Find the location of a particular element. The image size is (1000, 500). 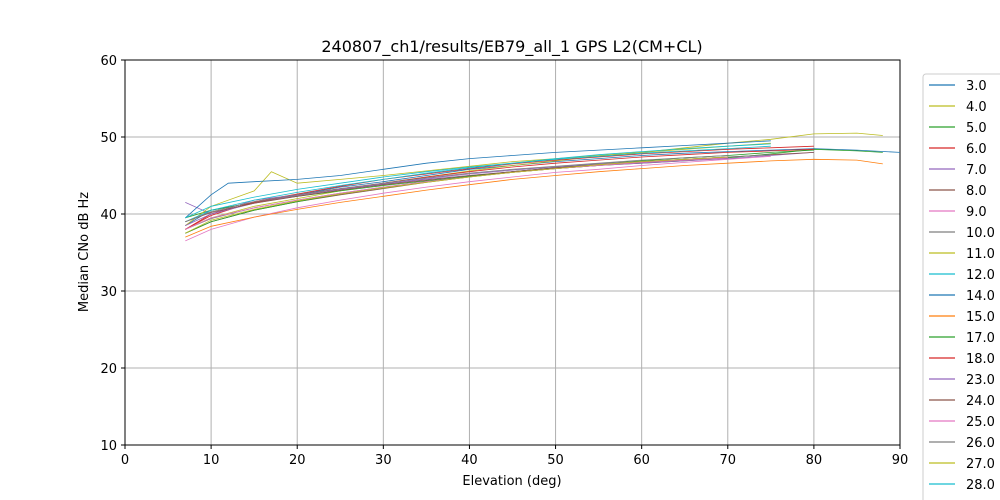

legend-label: 26.0 is located at coordinates (980, 443).